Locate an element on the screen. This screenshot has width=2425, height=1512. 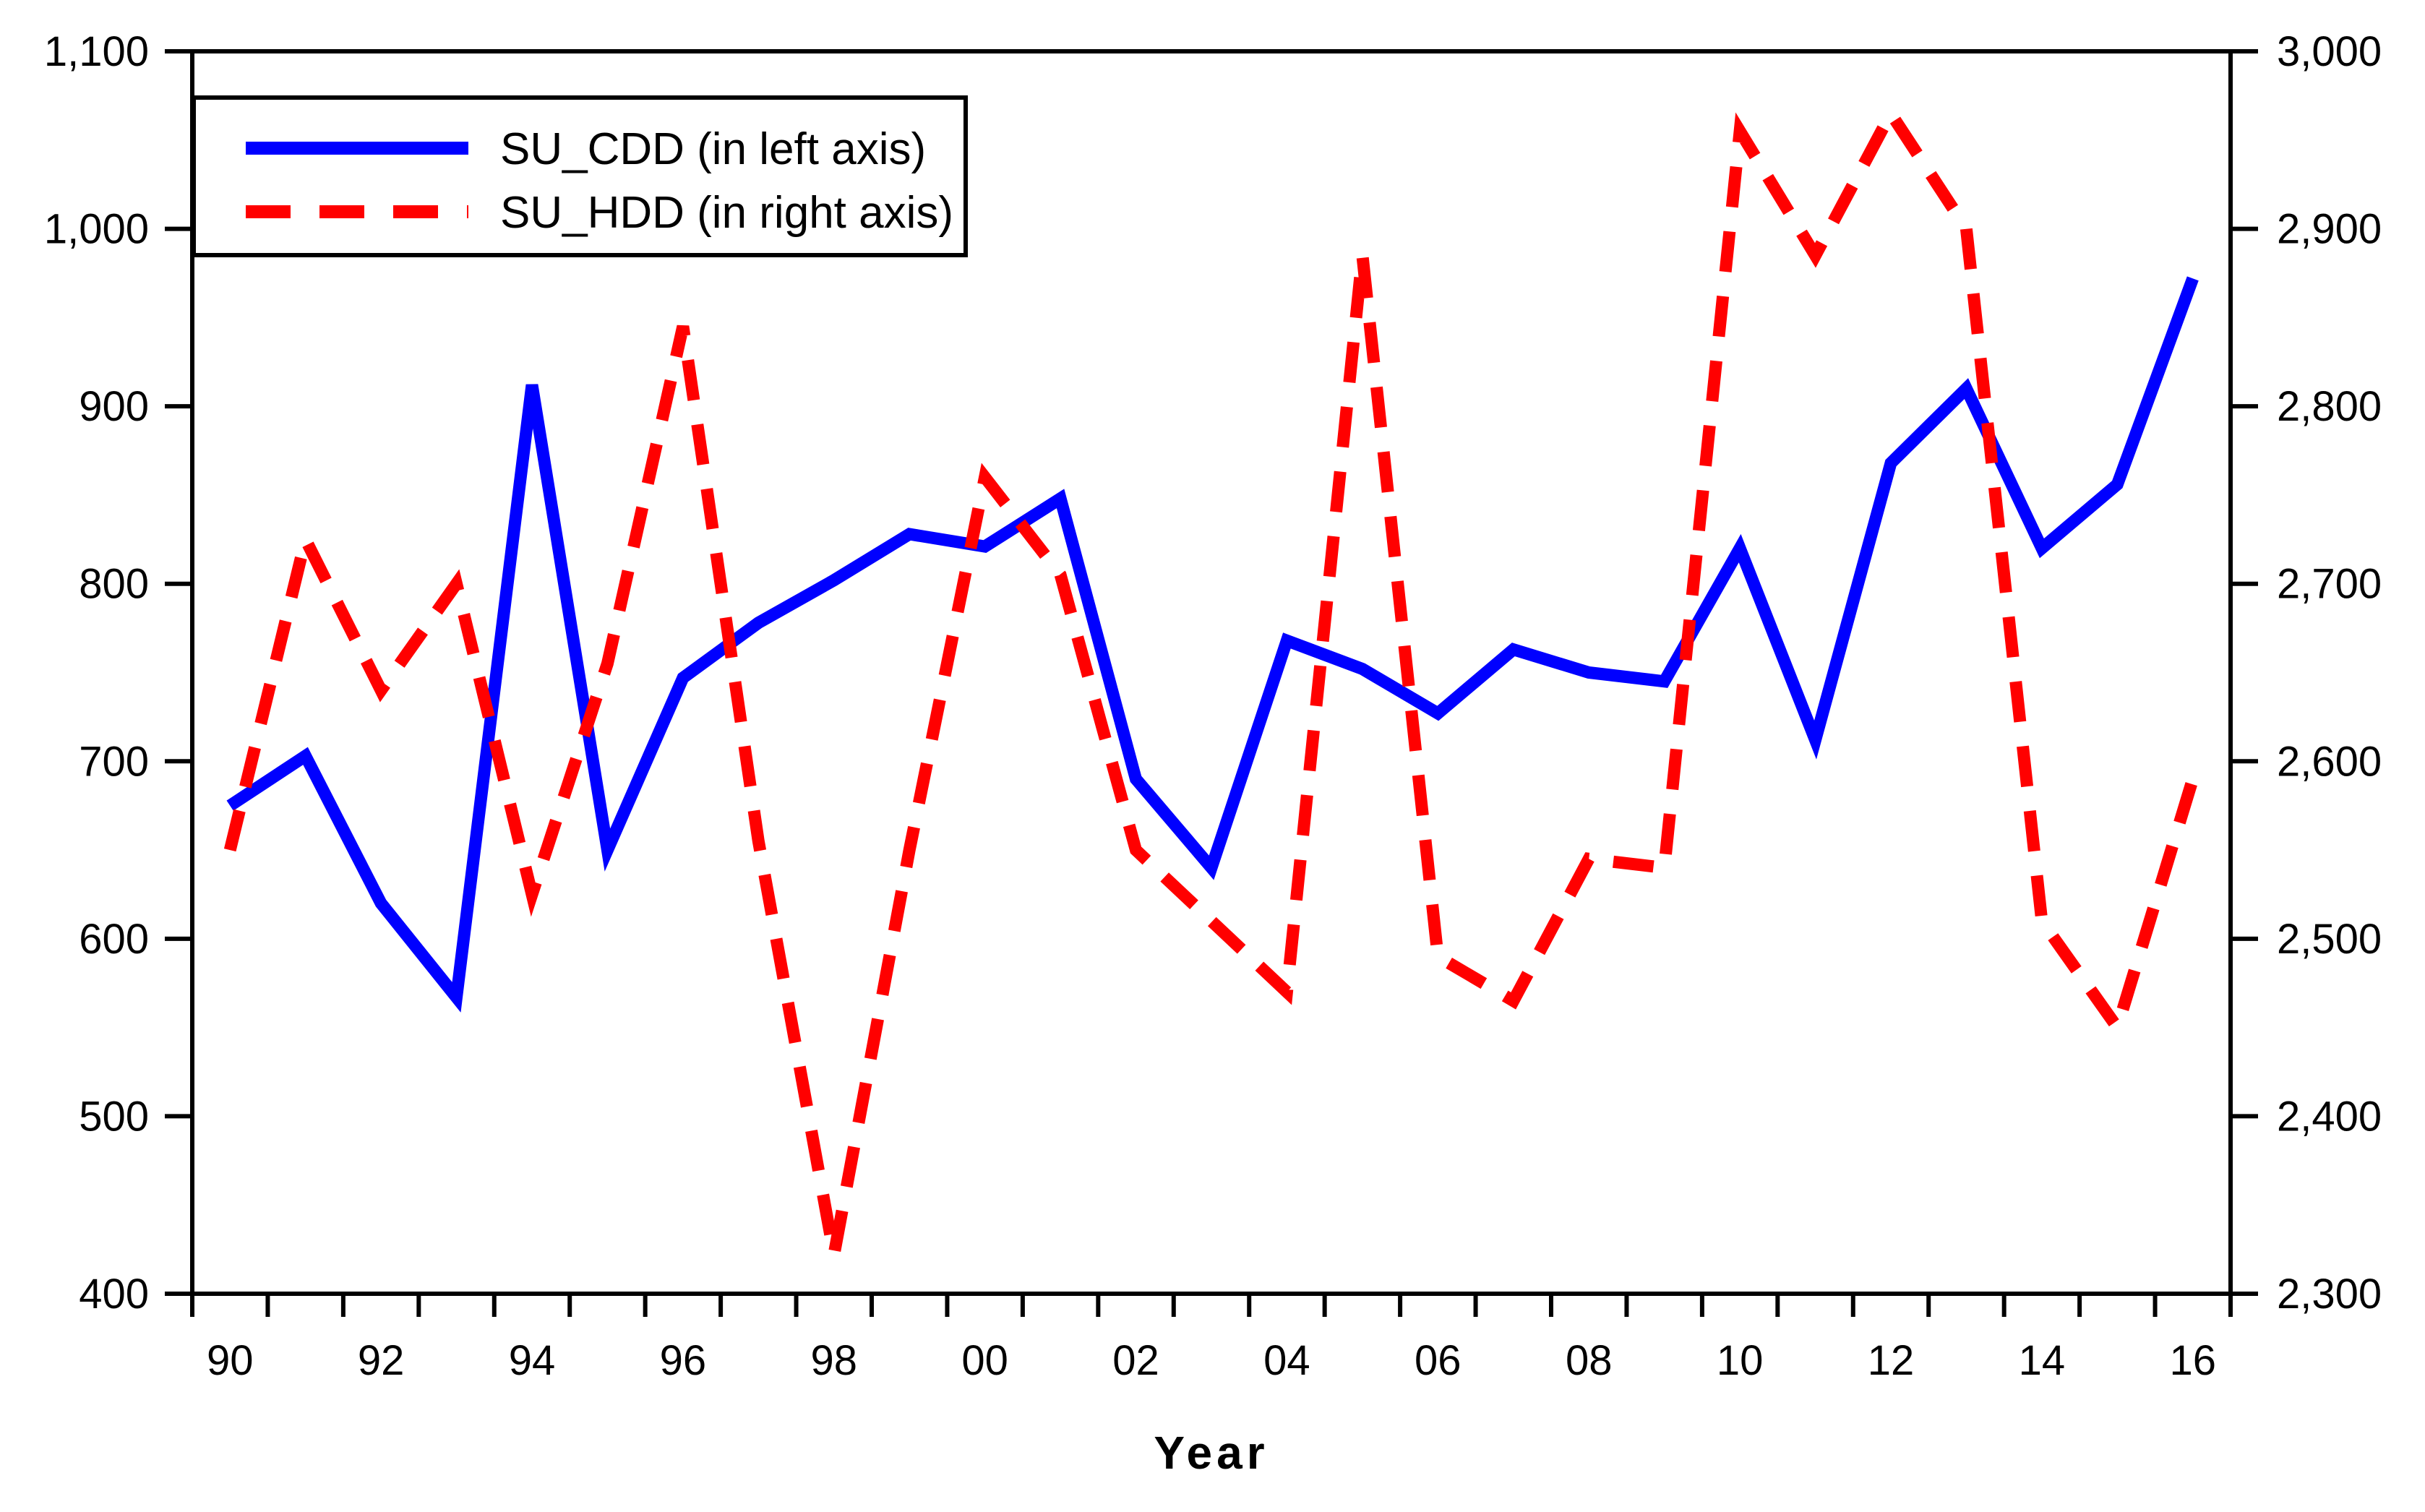
x-tick-label: 02 is located at coordinates (1135, 1360).